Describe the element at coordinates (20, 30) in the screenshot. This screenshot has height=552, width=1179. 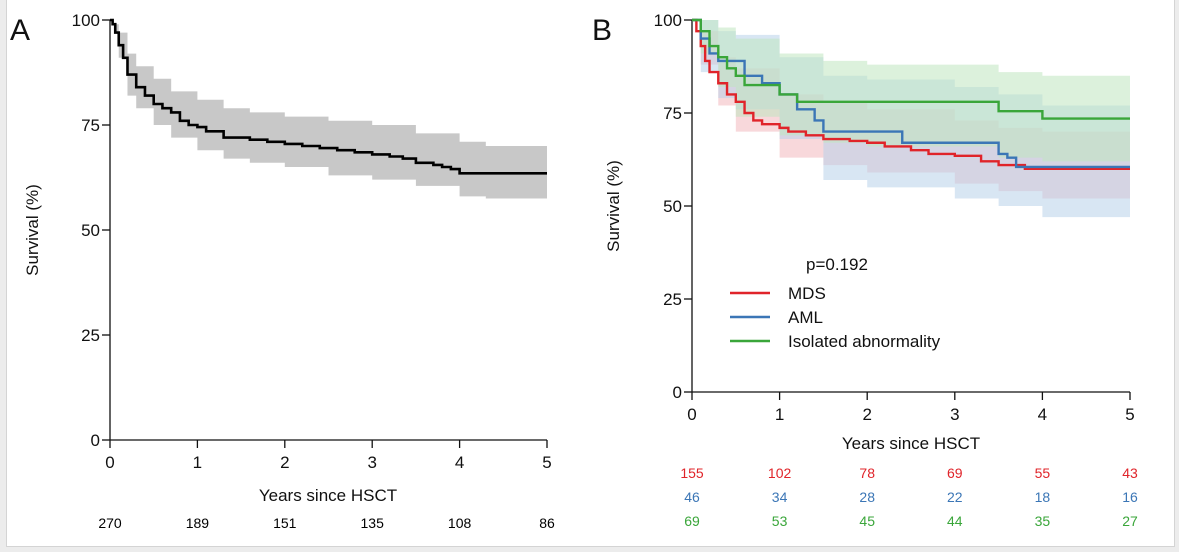
I see `panel-label: A` at that location.